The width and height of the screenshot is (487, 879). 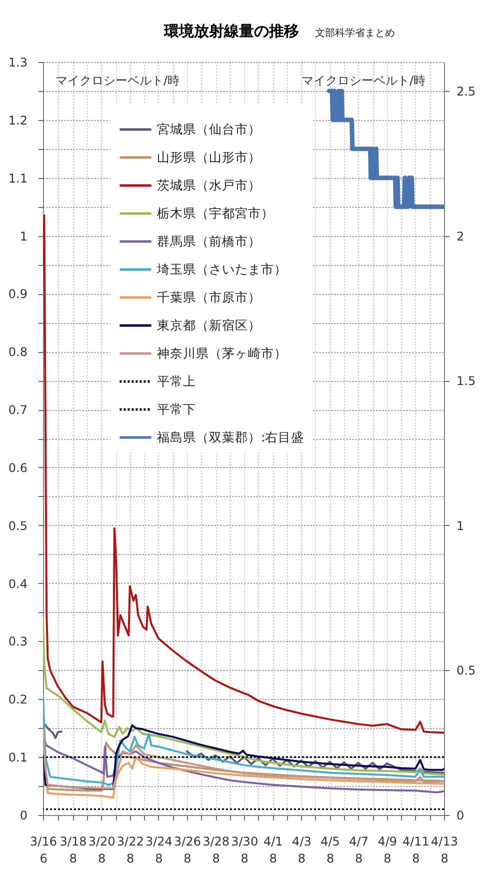 I want to click on legend-label: 平常上, so click(x=176, y=381).